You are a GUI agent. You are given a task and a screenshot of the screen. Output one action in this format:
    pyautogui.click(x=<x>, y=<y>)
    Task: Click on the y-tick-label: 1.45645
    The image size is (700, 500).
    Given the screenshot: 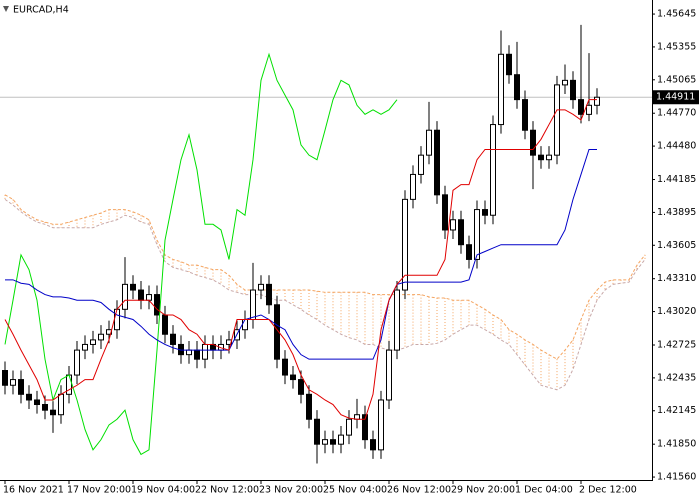 What is the action you would take?
    pyautogui.click(x=676, y=14)
    